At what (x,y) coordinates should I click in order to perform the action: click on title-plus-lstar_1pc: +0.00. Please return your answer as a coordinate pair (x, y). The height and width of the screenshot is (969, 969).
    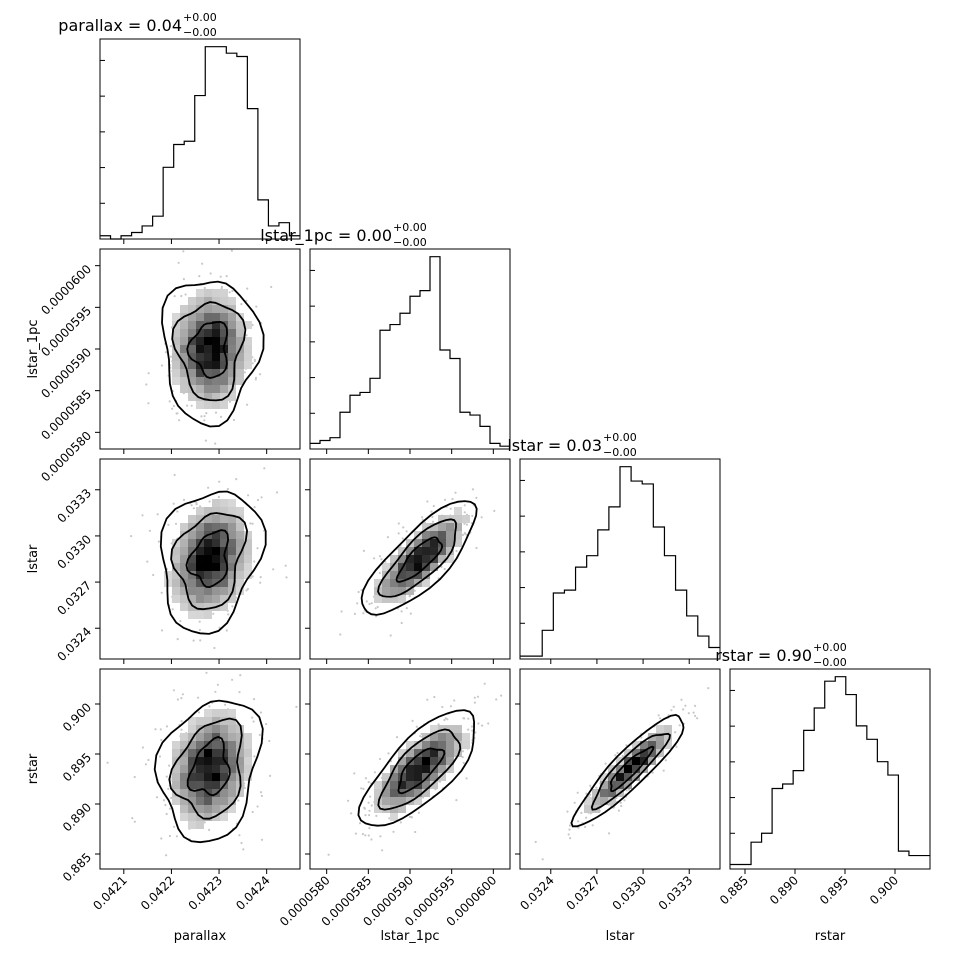
    Looking at the image, I should click on (410, 227).